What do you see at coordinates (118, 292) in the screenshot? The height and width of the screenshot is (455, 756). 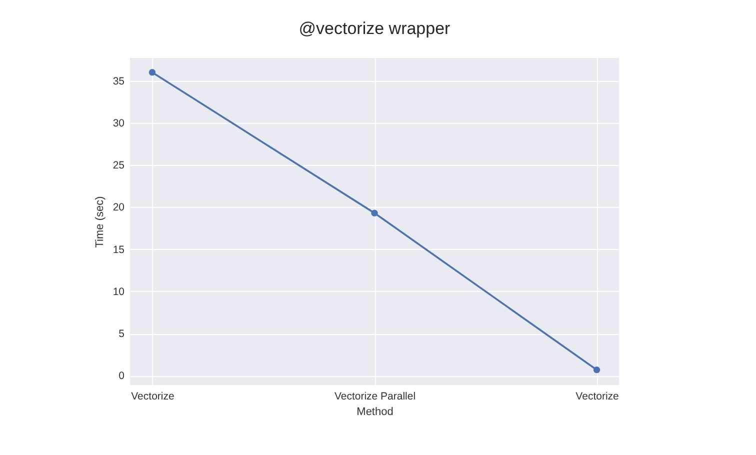 I see `y-tick-label: 10` at bounding box center [118, 292].